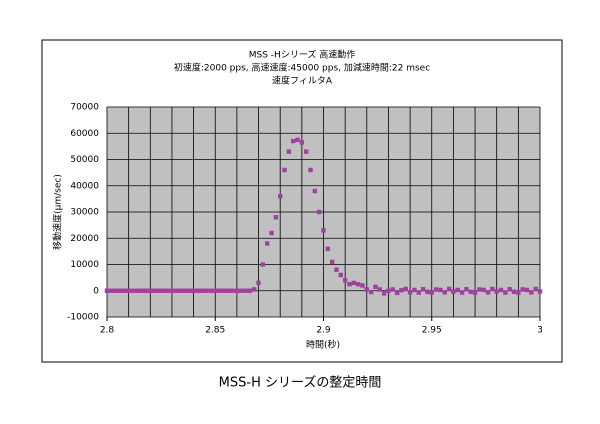 Image resolution: width=600 pixels, height=424 pixels. What do you see at coordinates (96, 291) in the screenshot?
I see `y-tick-label: 0` at bounding box center [96, 291].